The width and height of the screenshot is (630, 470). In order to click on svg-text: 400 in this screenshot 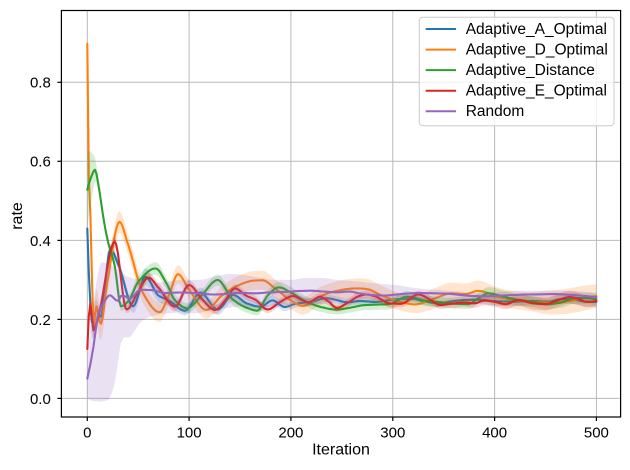, I will do `click(494, 432)`.